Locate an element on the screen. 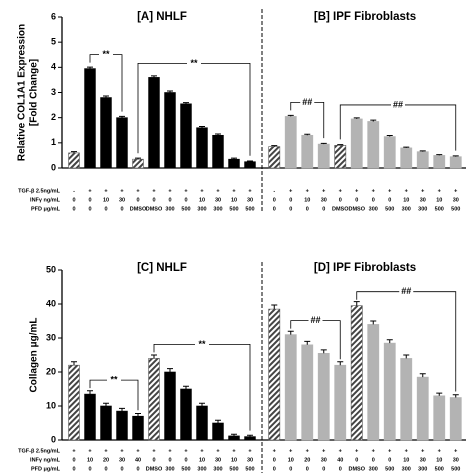 Image resolution: width=474 pixels, height=474 pixels. y-tick-label: 2 is located at coordinates (53, 117).